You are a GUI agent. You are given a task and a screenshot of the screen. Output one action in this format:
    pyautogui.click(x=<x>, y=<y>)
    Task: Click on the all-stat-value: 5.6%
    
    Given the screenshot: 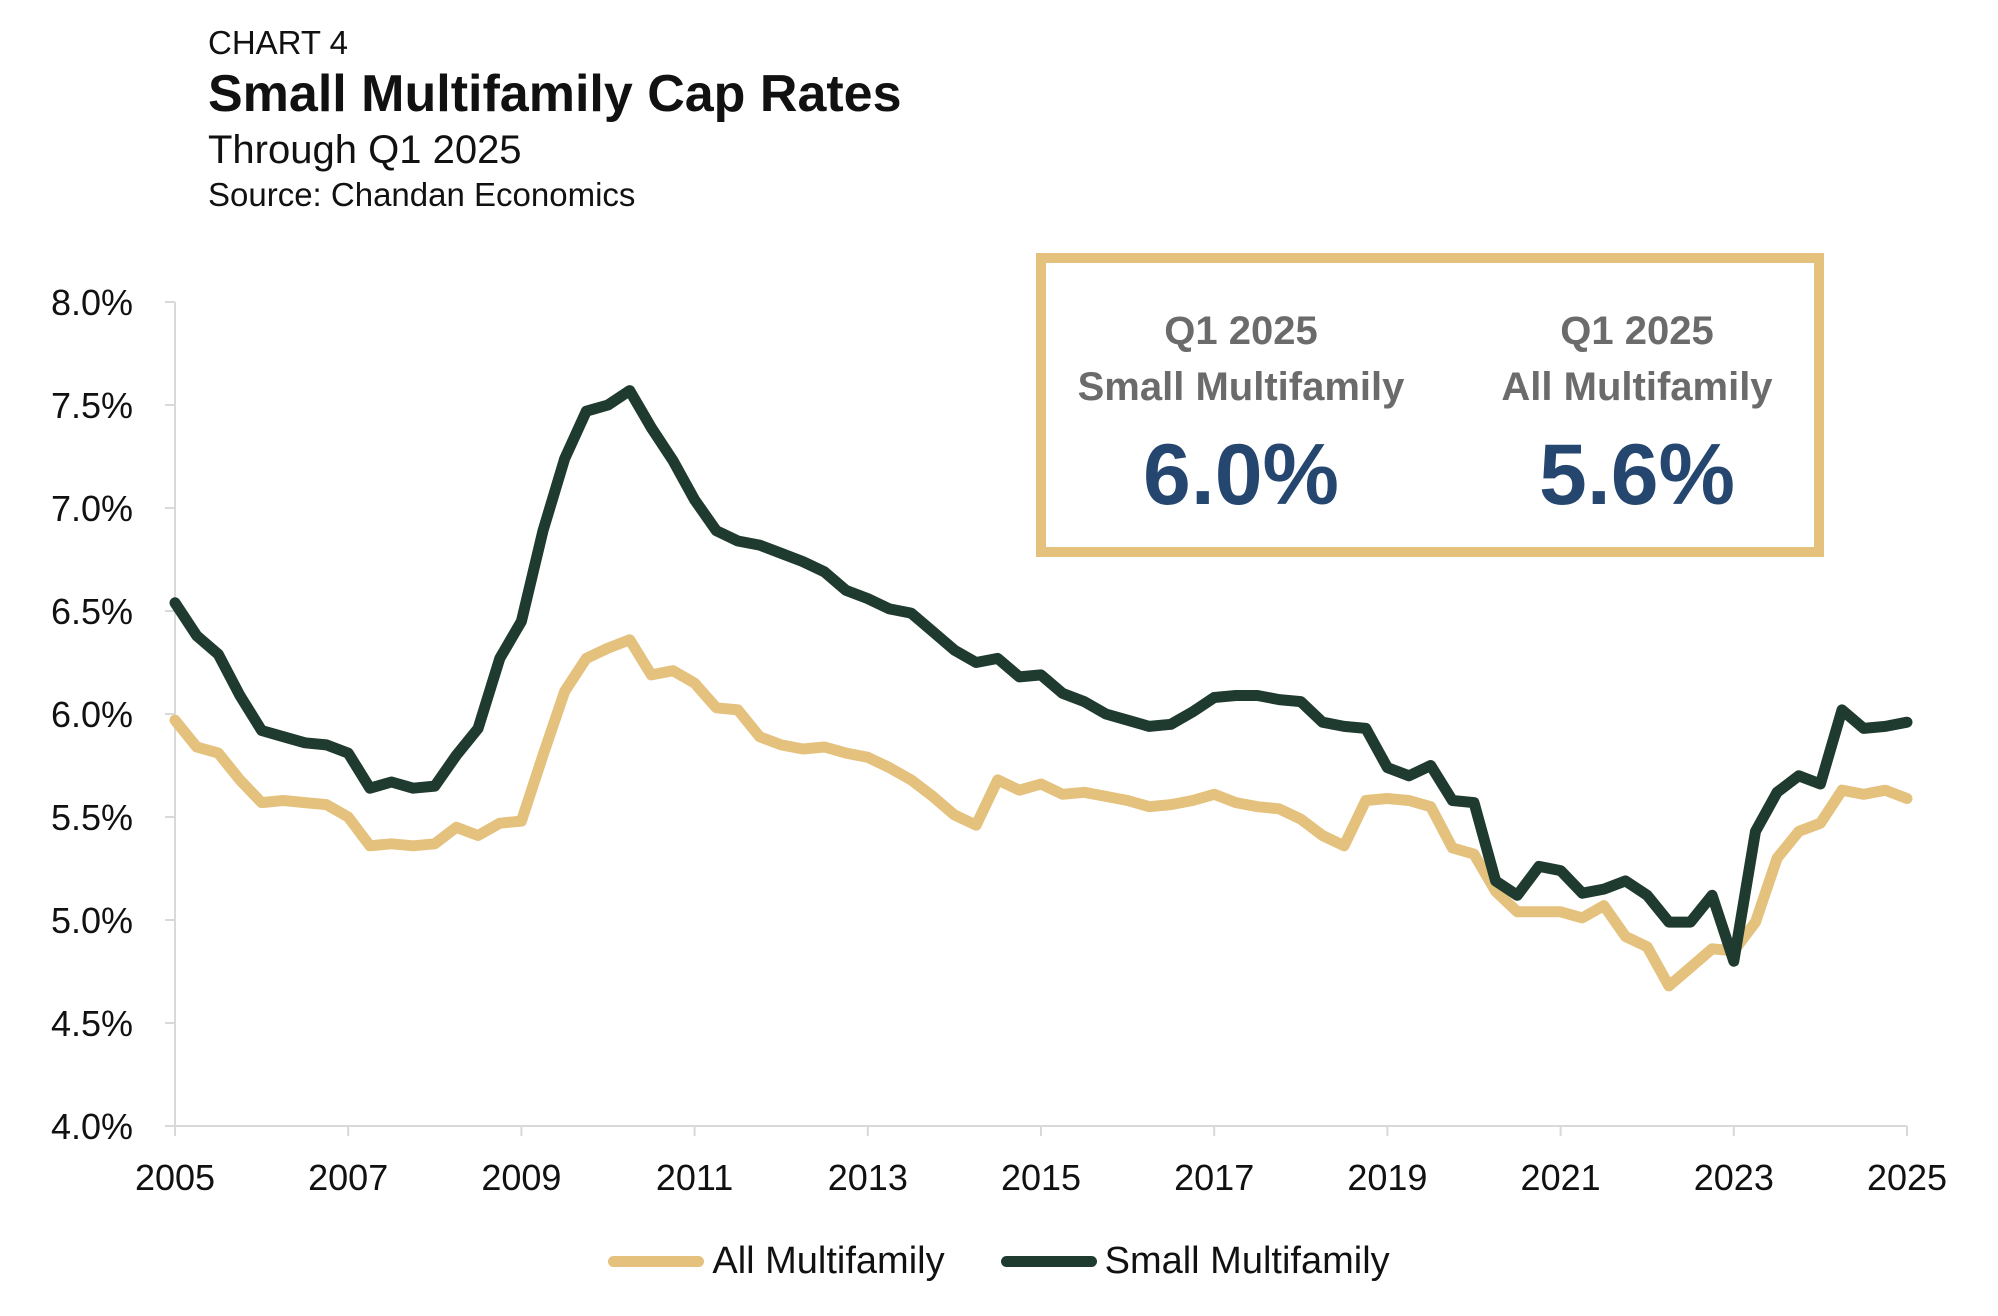 What is the action you would take?
    pyautogui.click(x=1637, y=475)
    